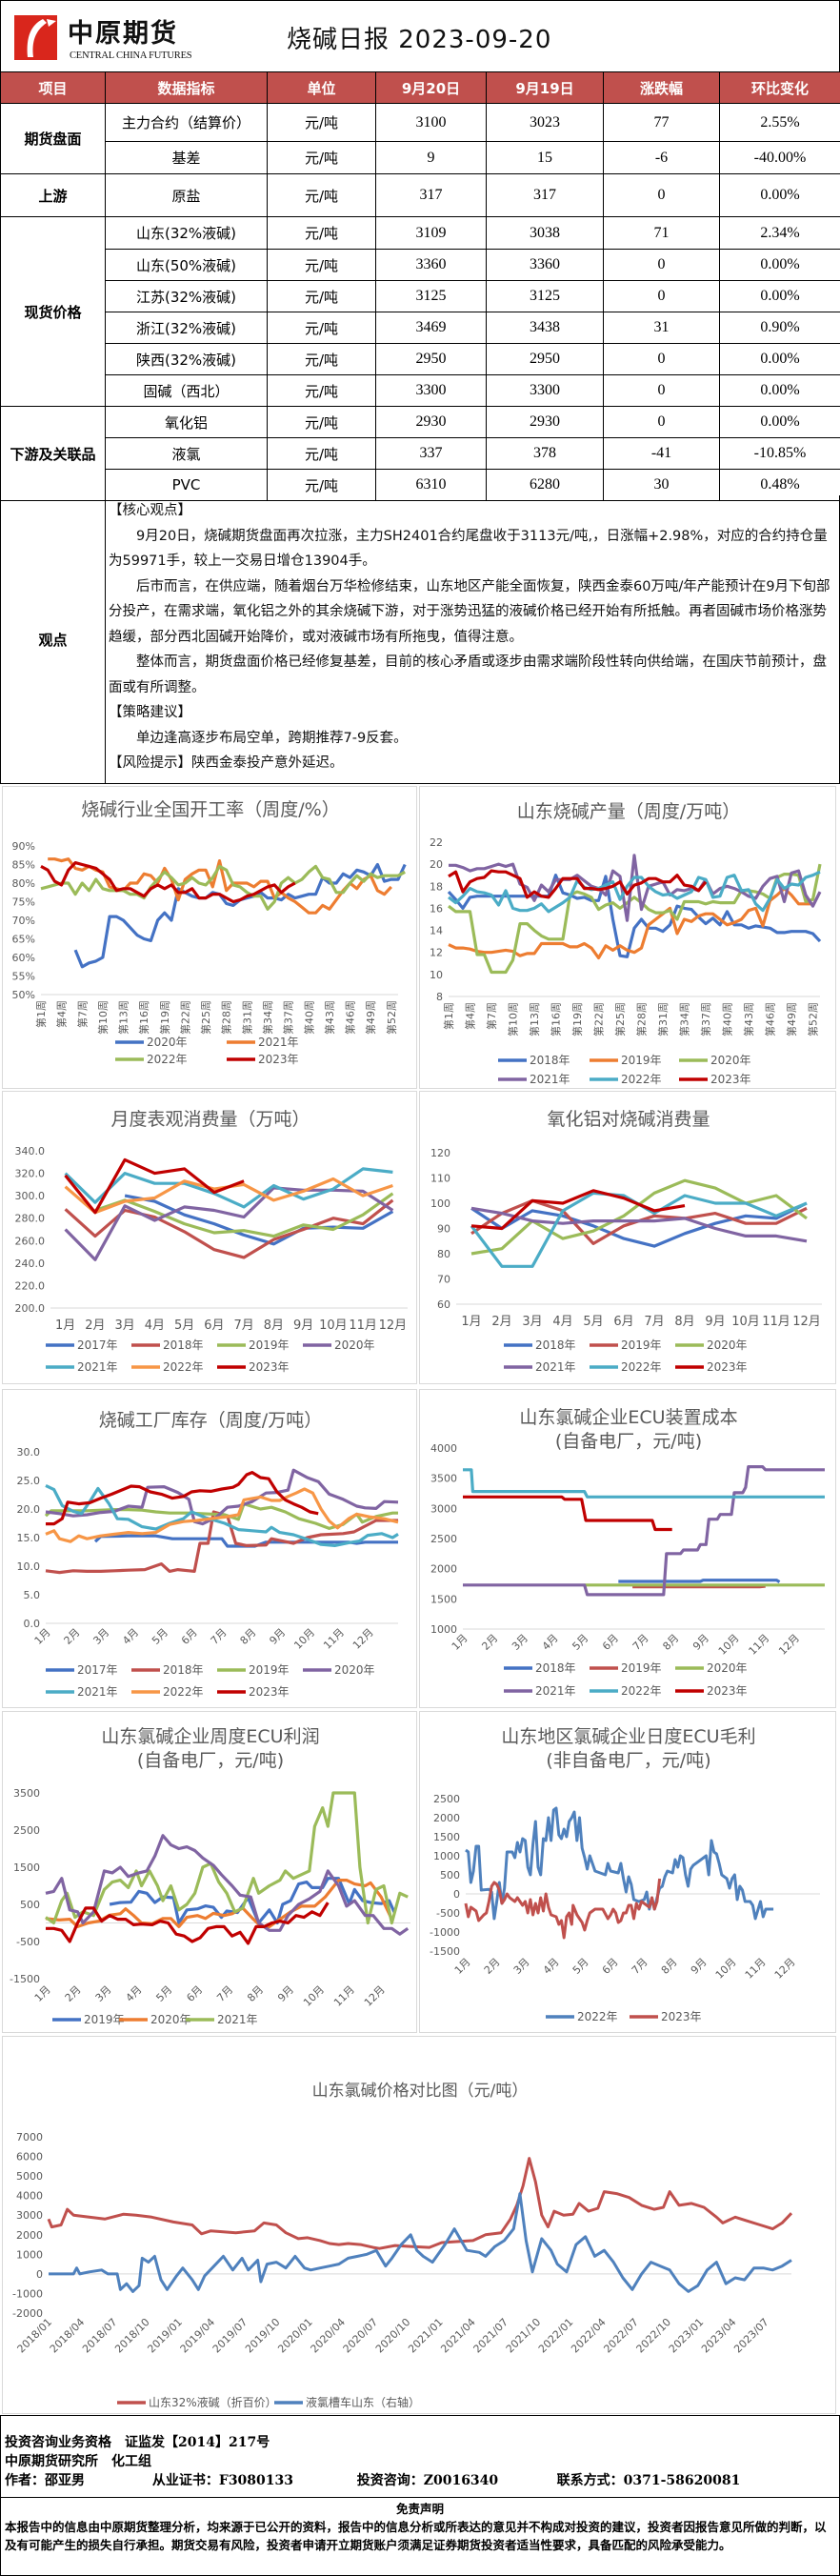 This screenshot has height=2576, width=840. Describe the element at coordinates (32, 1595) in the screenshot. I see `y-tick-label: 5.0` at that location.